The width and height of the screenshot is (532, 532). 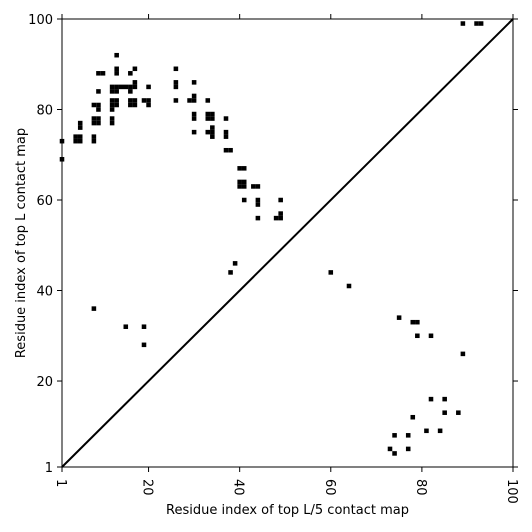 What do you see at coordinates (21, 243) in the screenshot?
I see `y-axis-label: Residue index of top L contact map` at bounding box center [21, 243].